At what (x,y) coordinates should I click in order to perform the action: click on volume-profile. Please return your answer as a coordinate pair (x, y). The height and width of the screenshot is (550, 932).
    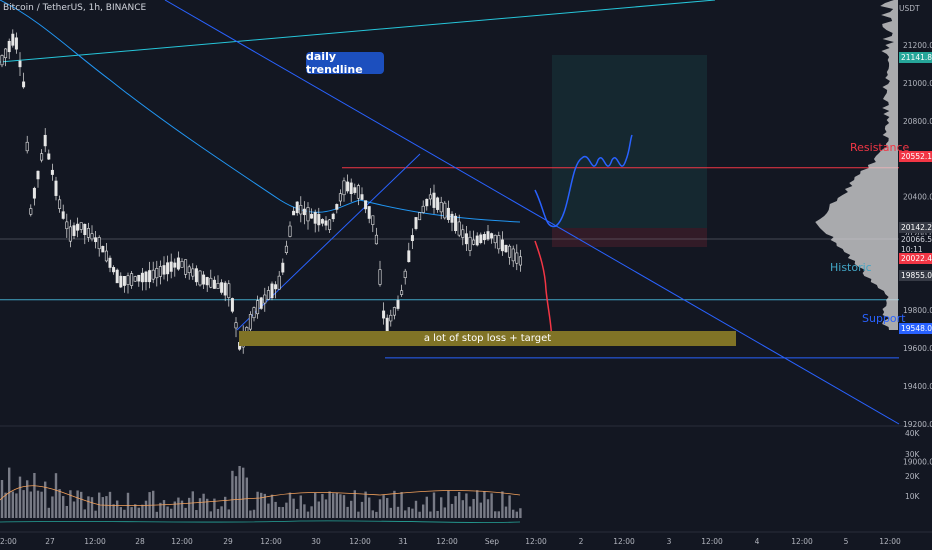
    Looking at the image, I should click on (856, 165).